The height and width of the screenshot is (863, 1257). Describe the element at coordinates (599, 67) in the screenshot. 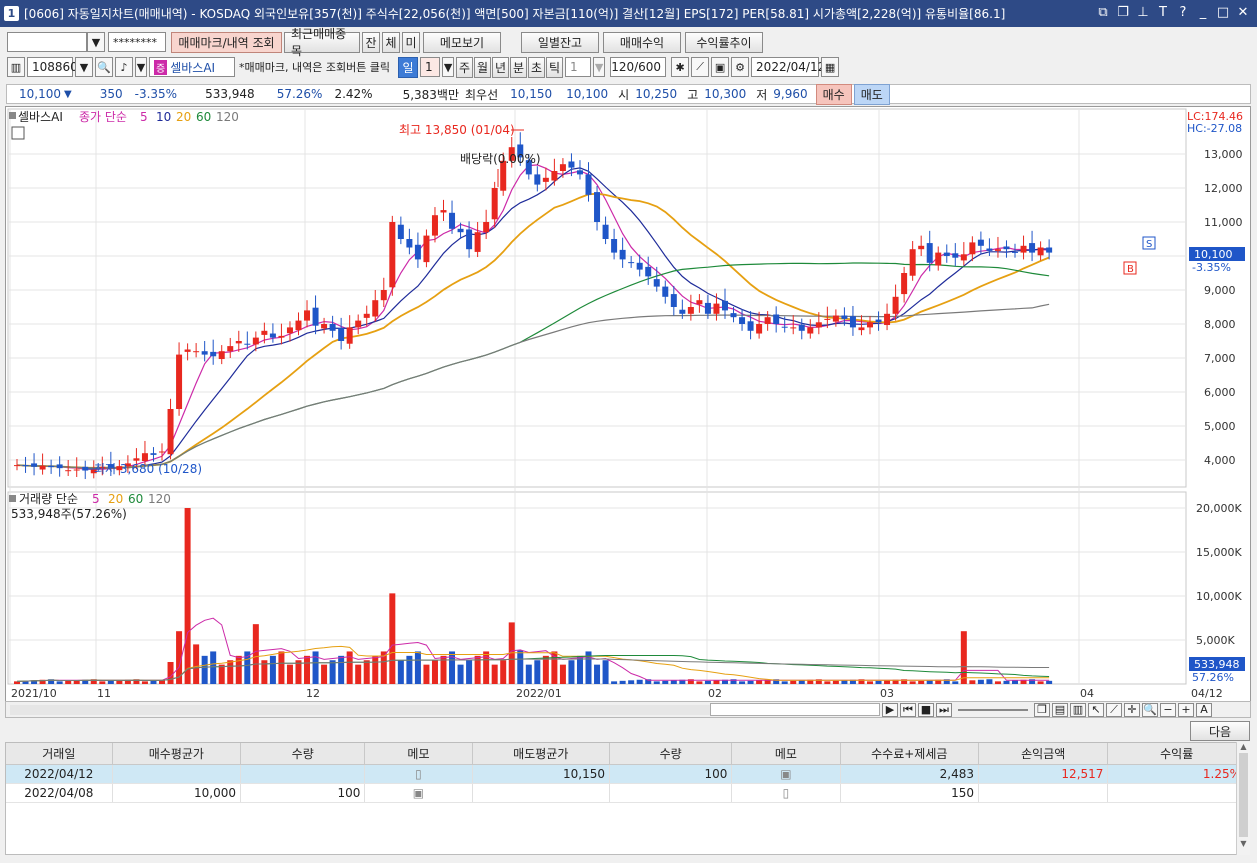

I see `tick-dropdown-icon: ▼` at that location.